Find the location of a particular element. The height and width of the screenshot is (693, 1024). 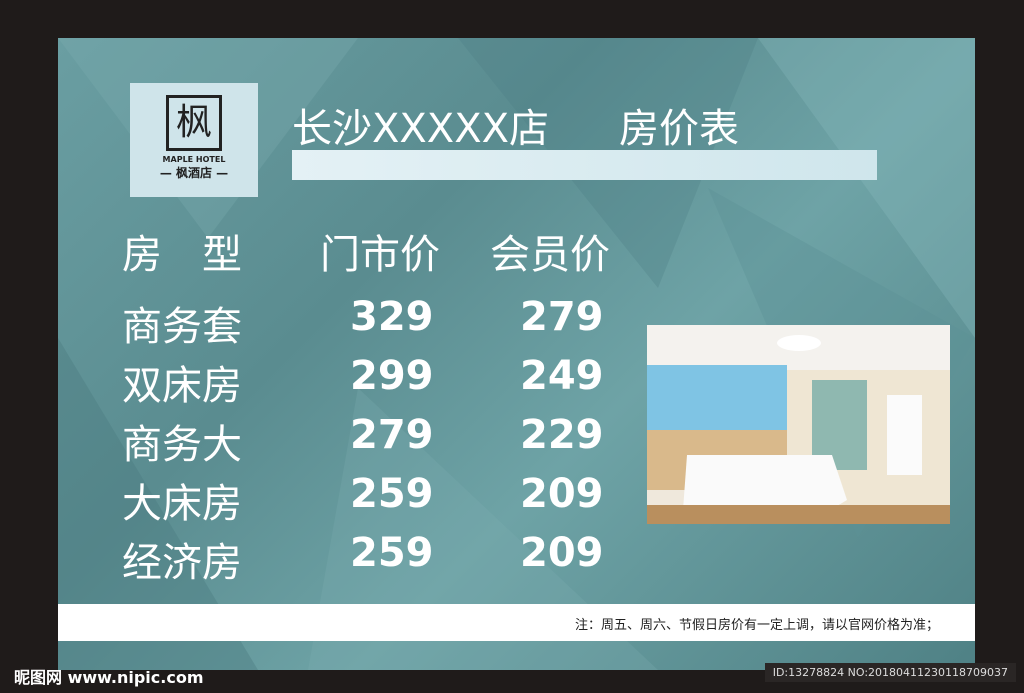

store-name: 长沙XXXXX店 is located at coordinates (421, 129).